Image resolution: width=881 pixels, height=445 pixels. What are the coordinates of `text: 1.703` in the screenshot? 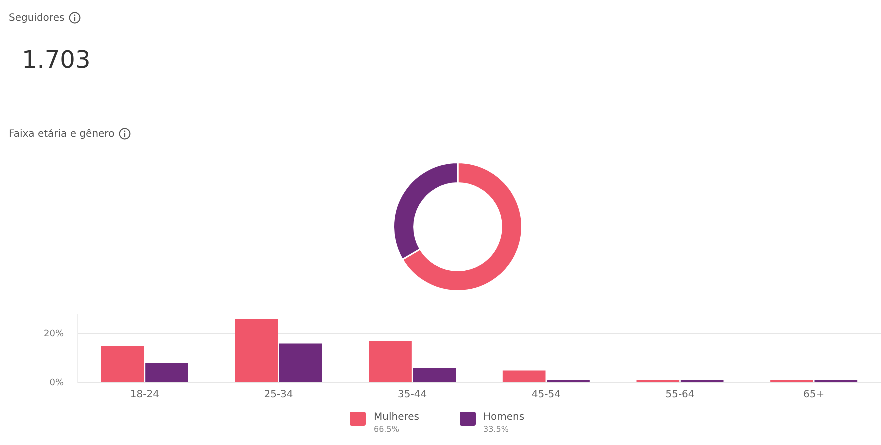 It's located at (56, 60).